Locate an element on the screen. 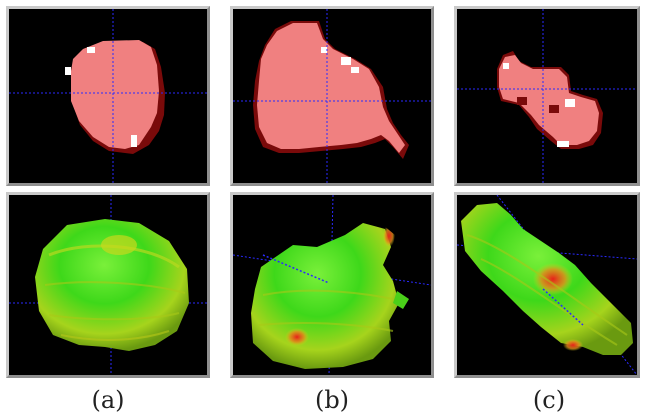 Image resolution: width=645 pixels, height=417 pixels. surface-view-a is located at coordinates (108, 285).